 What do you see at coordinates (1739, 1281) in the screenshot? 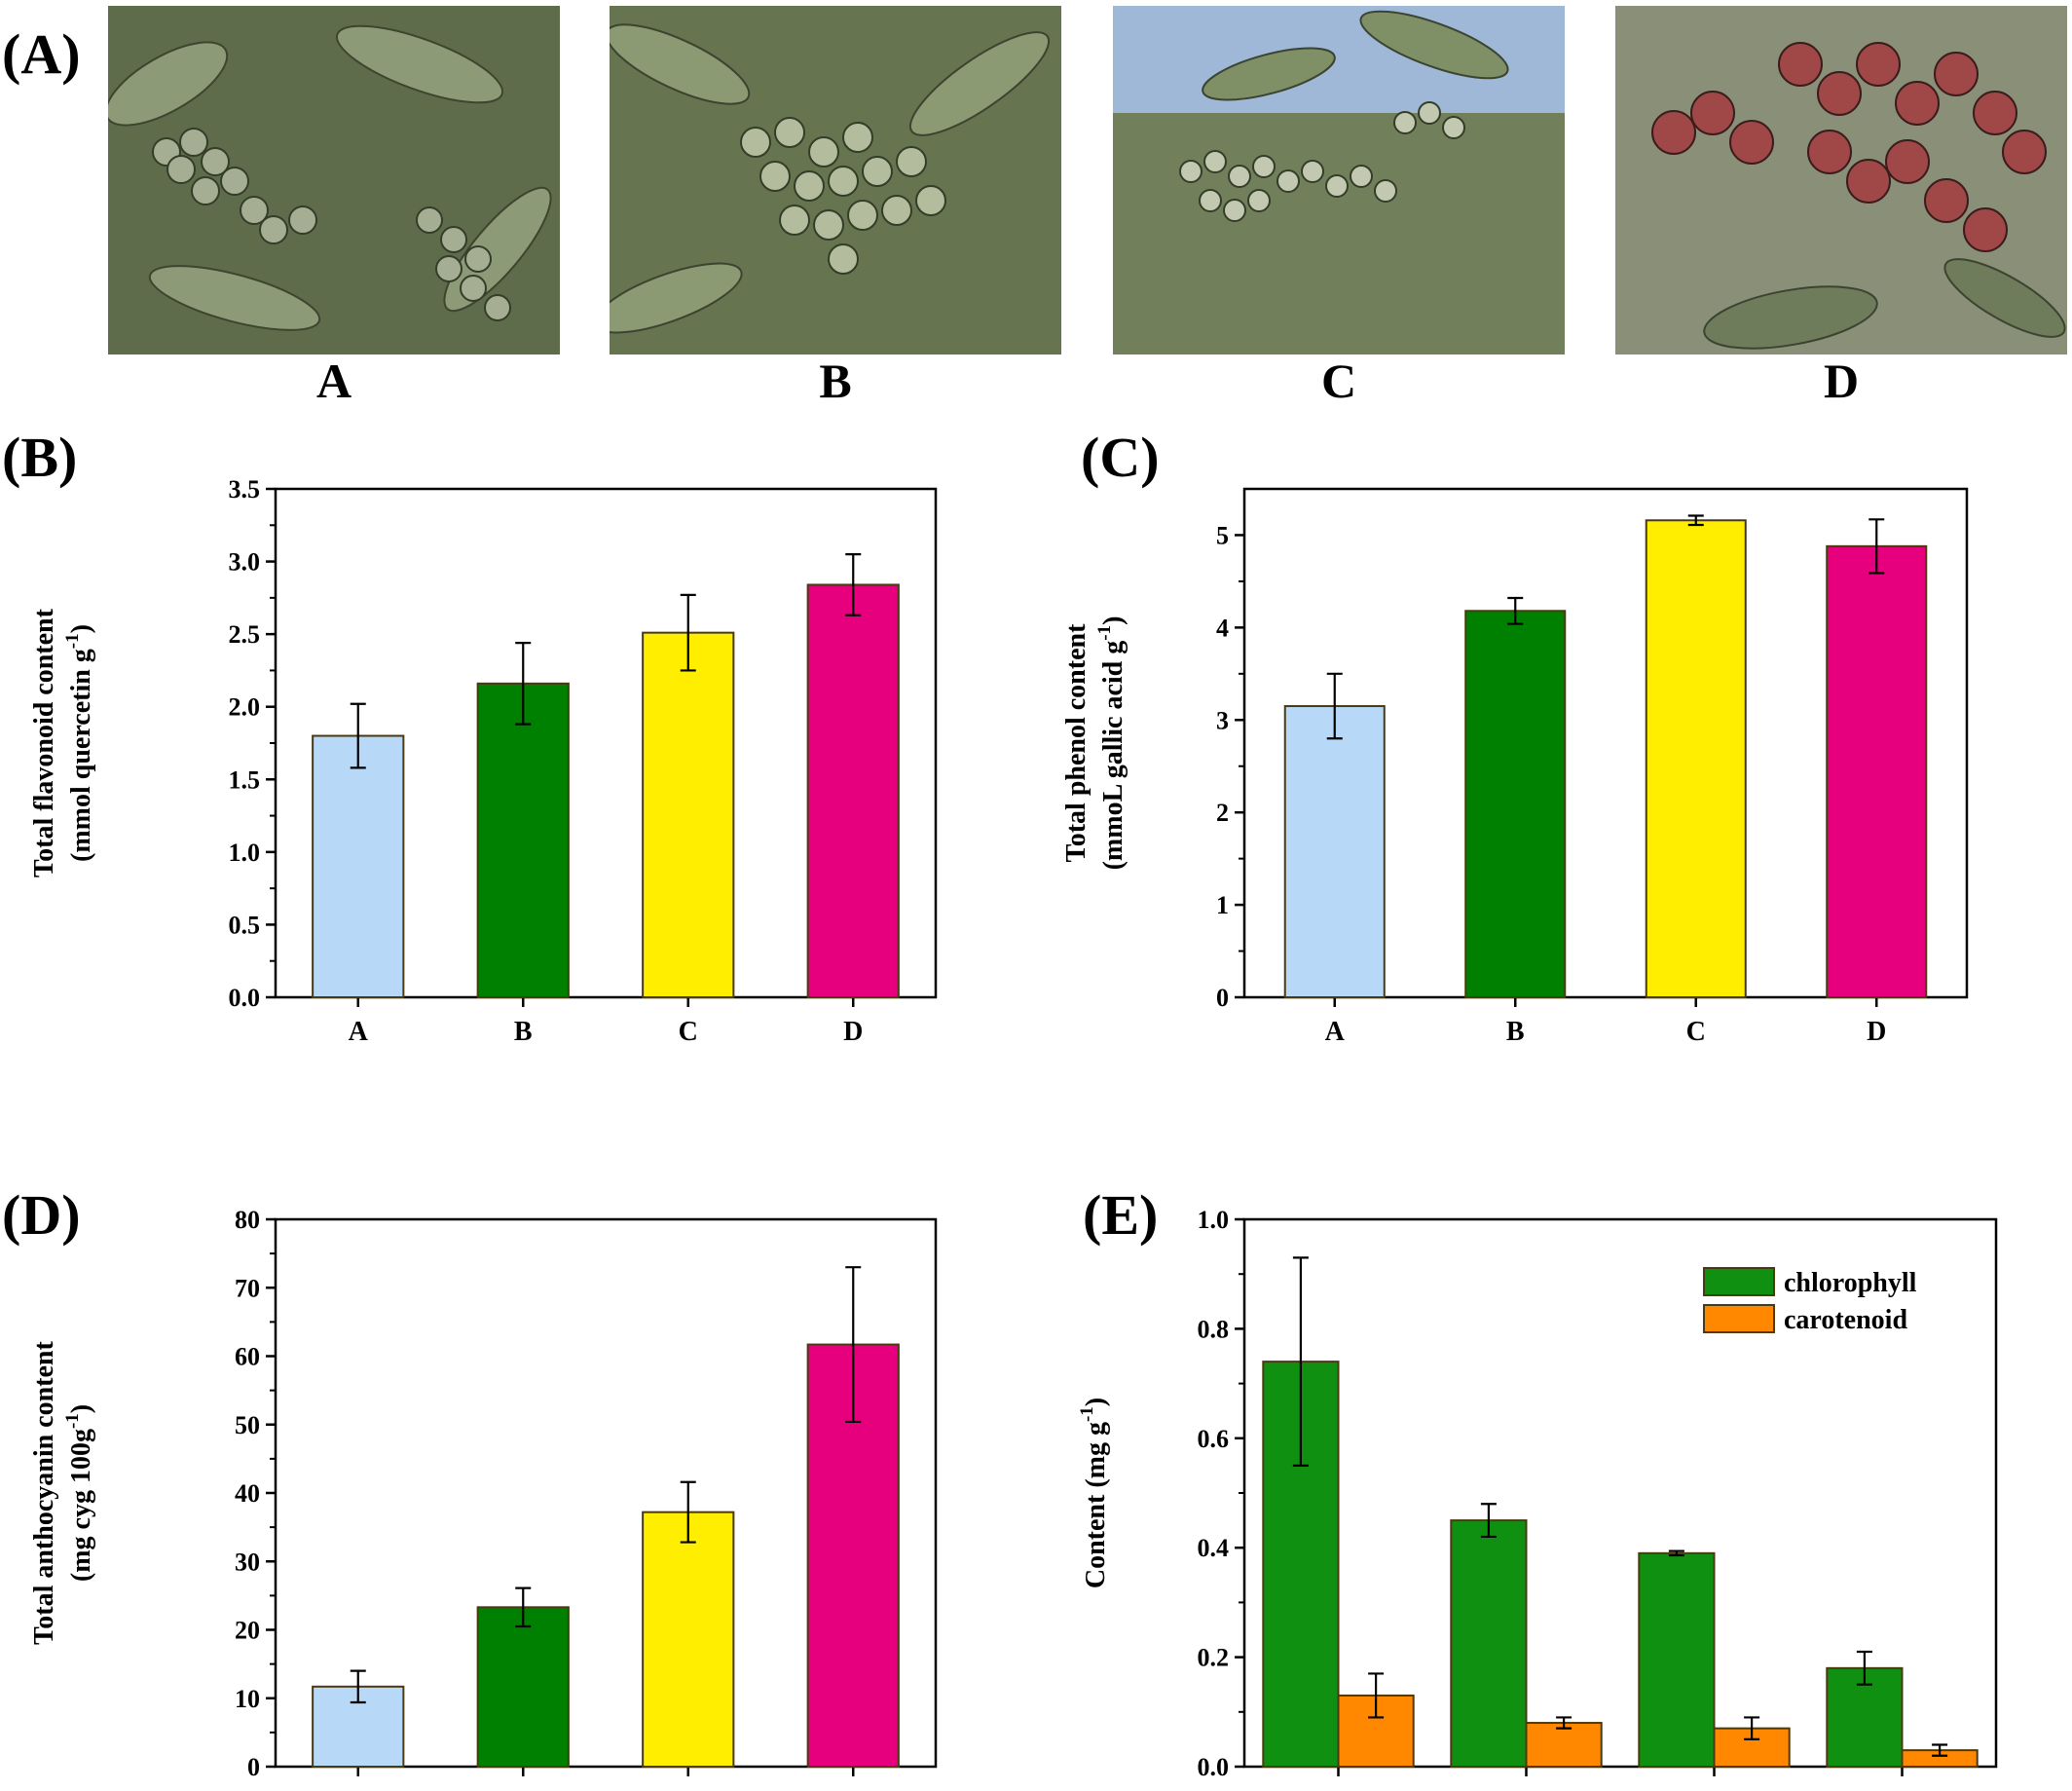
I see `legend-swatch-chlorophyll` at bounding box center [1739, 1281].